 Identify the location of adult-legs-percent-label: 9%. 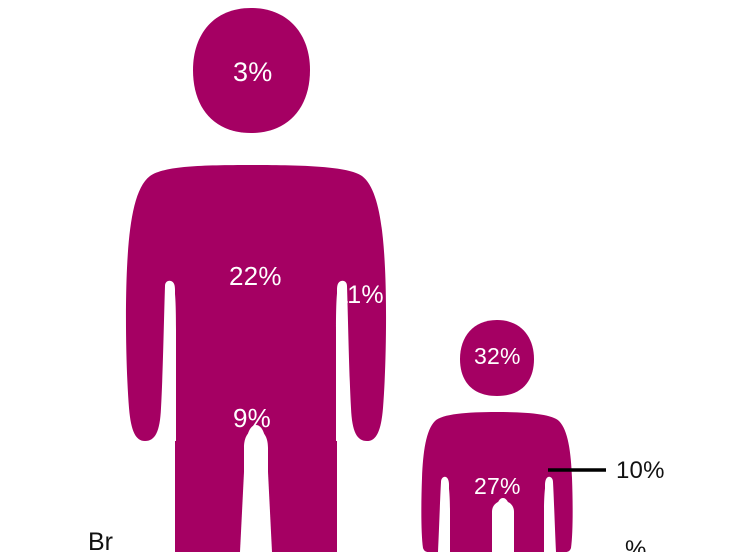
(252, 418).